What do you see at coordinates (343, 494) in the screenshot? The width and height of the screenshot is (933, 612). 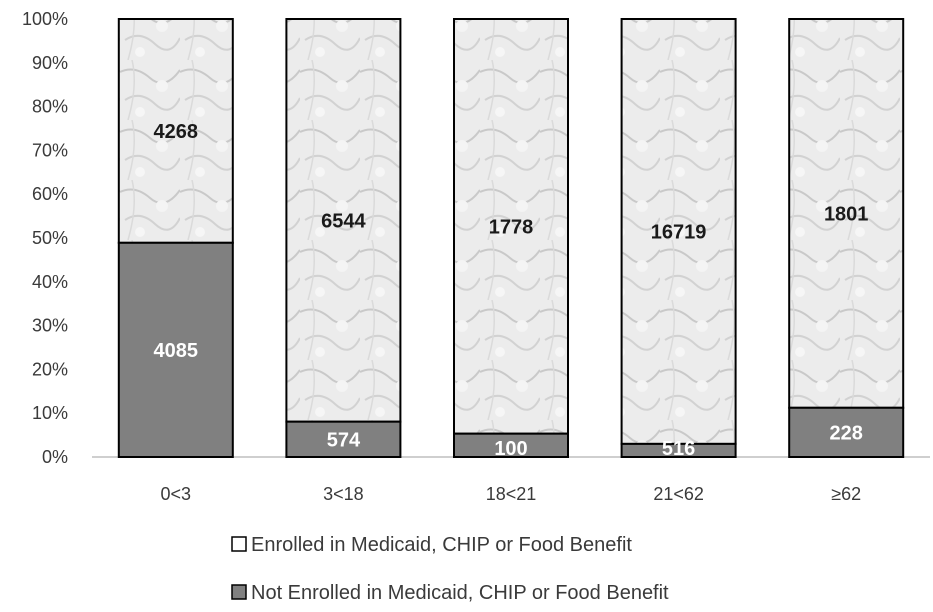 I see `x-tick-label: 3<18` at bounding box center [343, 494].